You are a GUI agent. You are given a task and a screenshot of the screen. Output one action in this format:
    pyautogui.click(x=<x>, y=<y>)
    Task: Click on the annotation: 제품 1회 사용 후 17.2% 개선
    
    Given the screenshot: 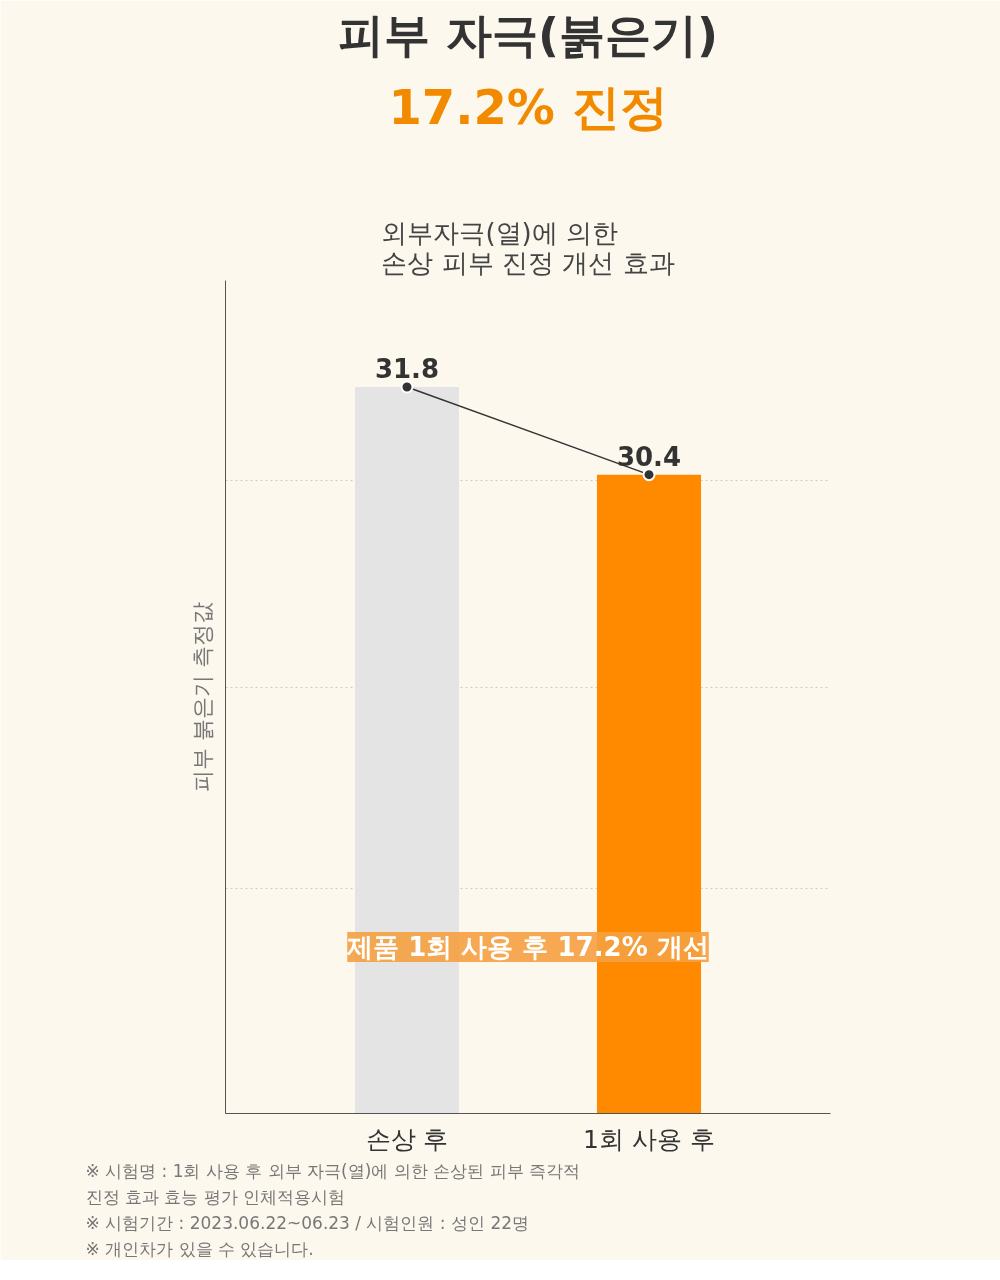 What is the action you would take?
    pyautogui.click(x=527, y=946)
    